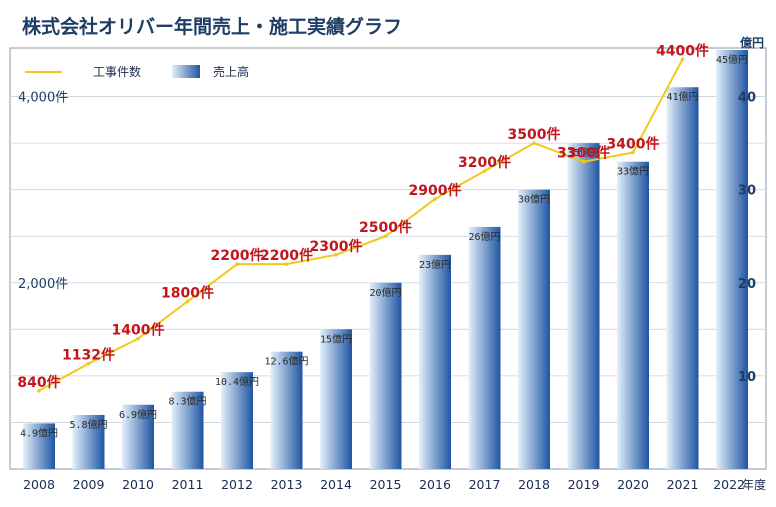  What do you see at coordinates (385, 227) in the screenshot?
I see `construction-count-label: 2500件` at bounding box center [385, 227].